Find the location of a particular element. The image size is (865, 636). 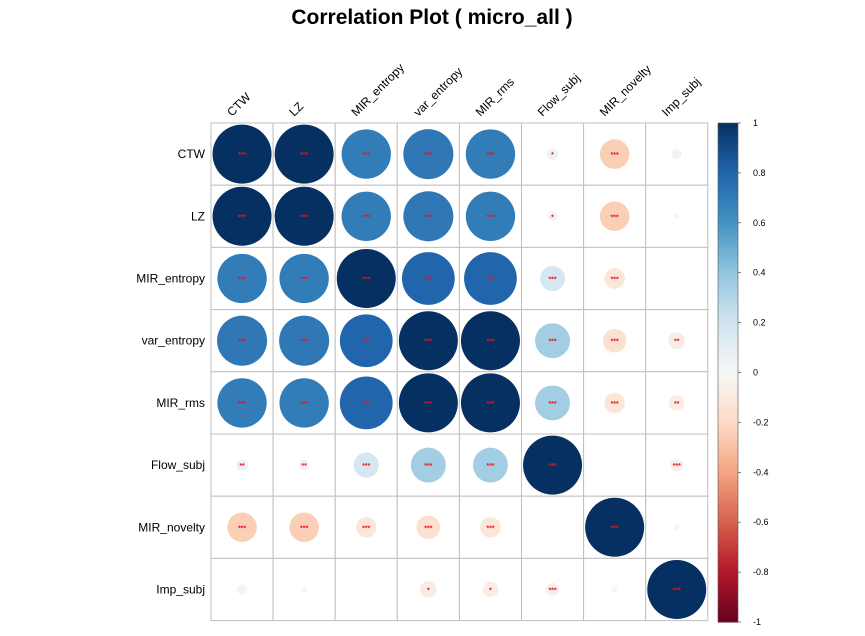

colorbar-tick-label: 1 is located at coordinates (755, 123).